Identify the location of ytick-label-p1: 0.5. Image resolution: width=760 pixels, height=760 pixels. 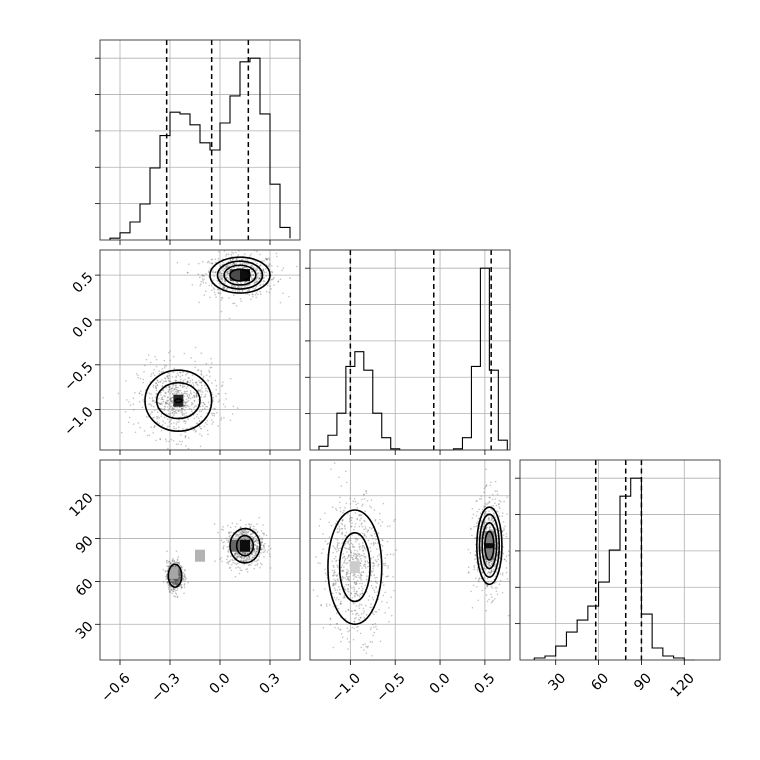
(83, 282).